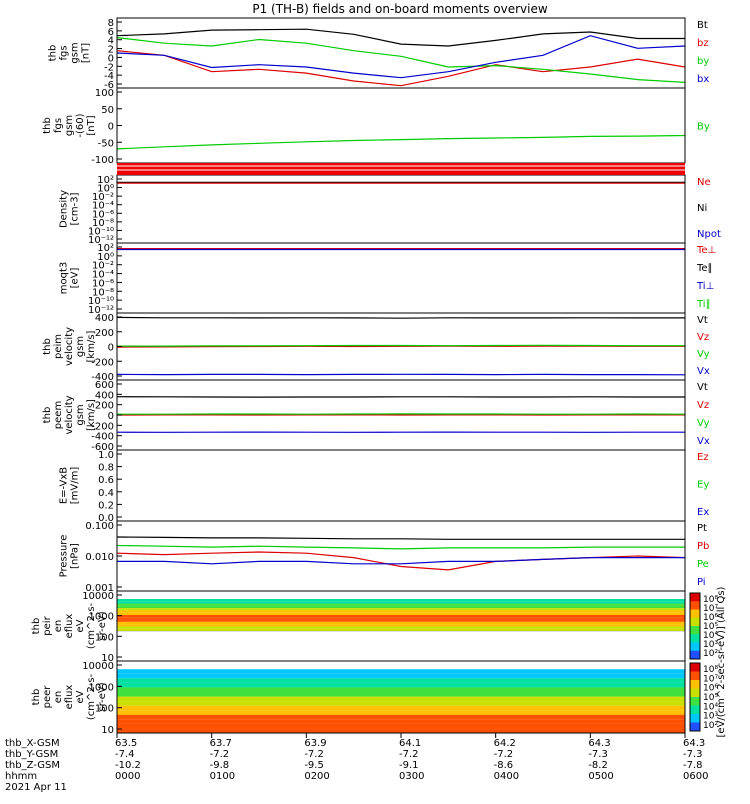 The image size is (750, 804). I want to click on footer-date: 2021 Apr 11, so click(36, 787).